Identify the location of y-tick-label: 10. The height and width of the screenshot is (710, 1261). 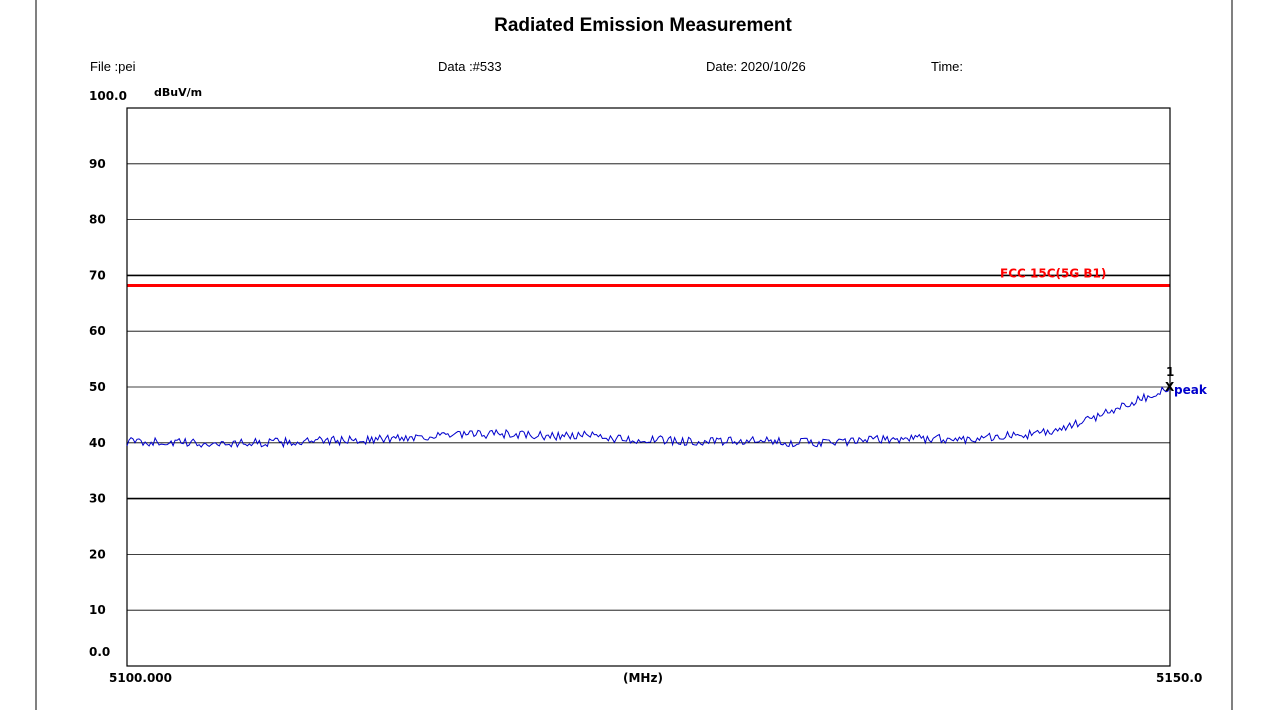
(97, 610).